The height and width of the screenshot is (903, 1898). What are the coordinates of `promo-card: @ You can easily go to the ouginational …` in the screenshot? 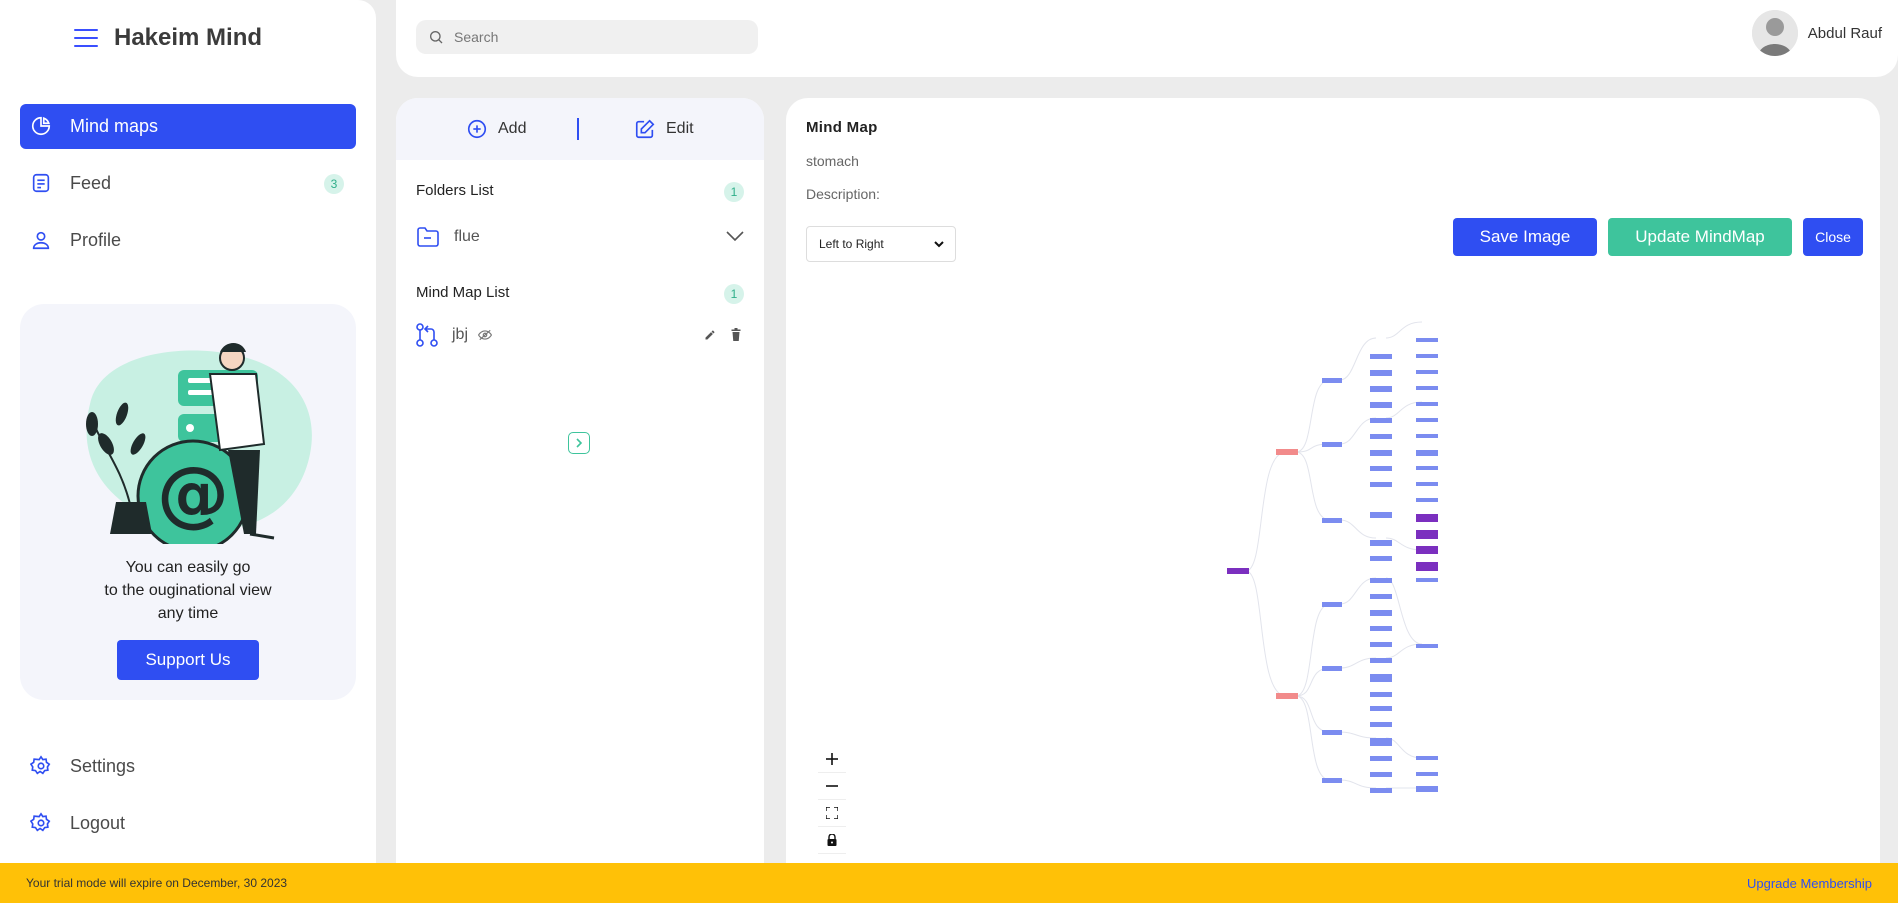 It's located at (188, 502).